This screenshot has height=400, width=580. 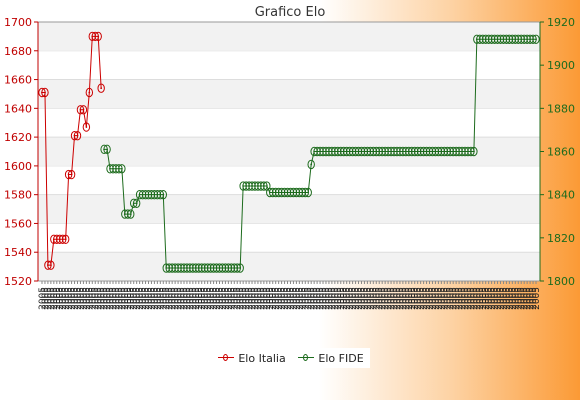 What do you see at coordinates (18, 281) in the screenshot?
I see `left-axis-tick-label: 1520` at bounding box center [18, 281].